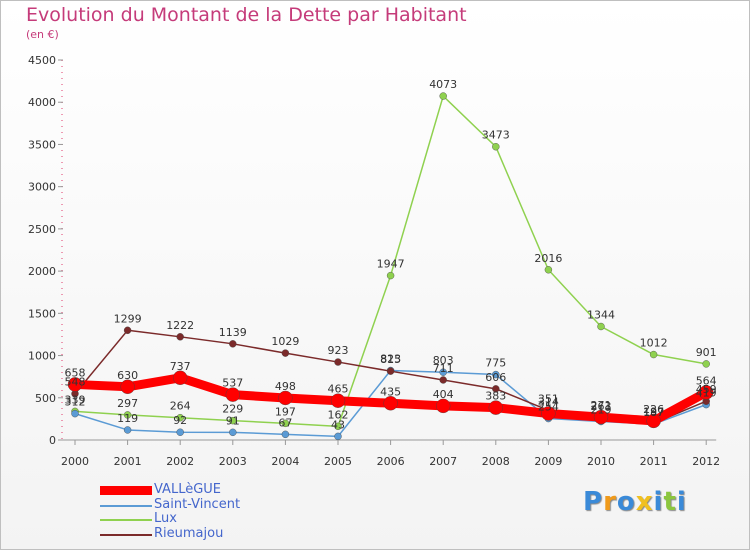 The image size is (750, 550). What do you see at coordinates (338, 389) in the screenshot?
I see `data-label: 465` at bounding box center [338, 389].